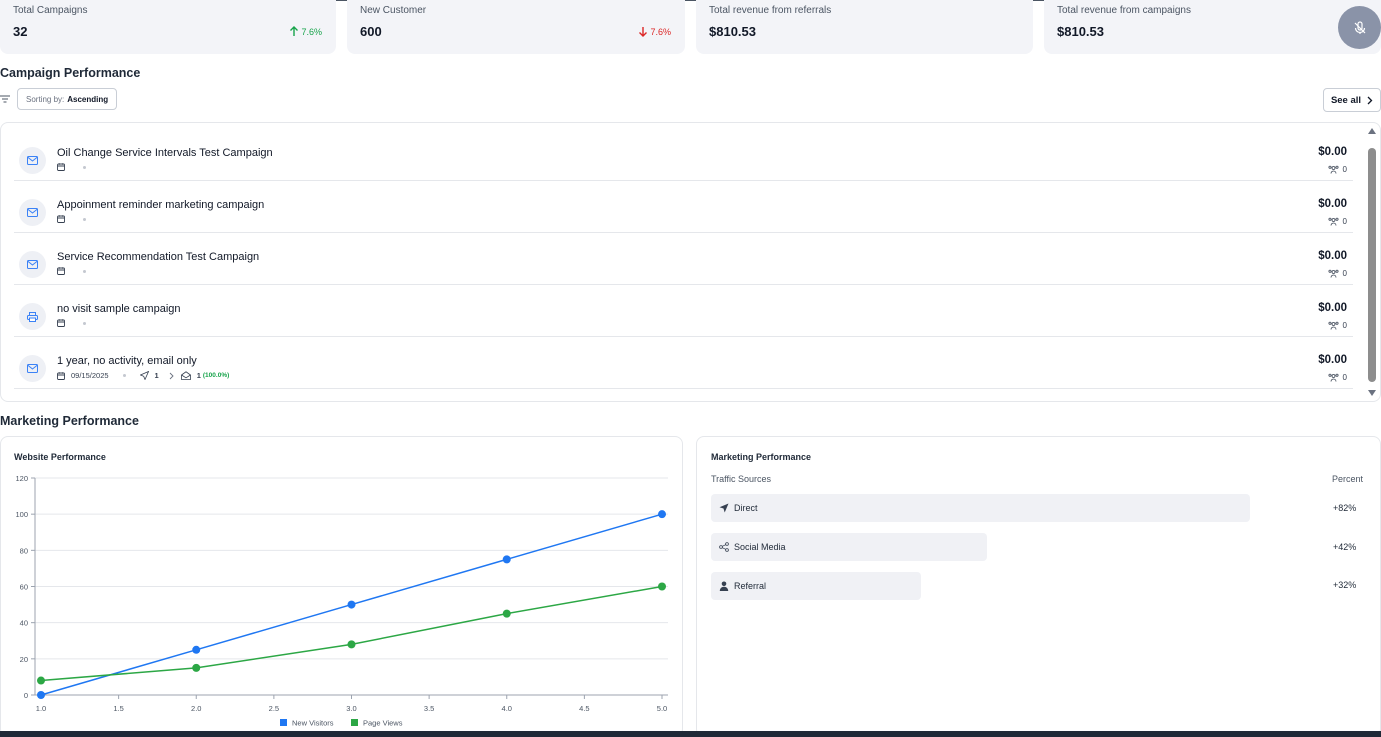 This screenshot has height=737, width=1381. Describe the element at coordinates (156, 375) in the screenshot. I see `sent-count: 1` at that location.